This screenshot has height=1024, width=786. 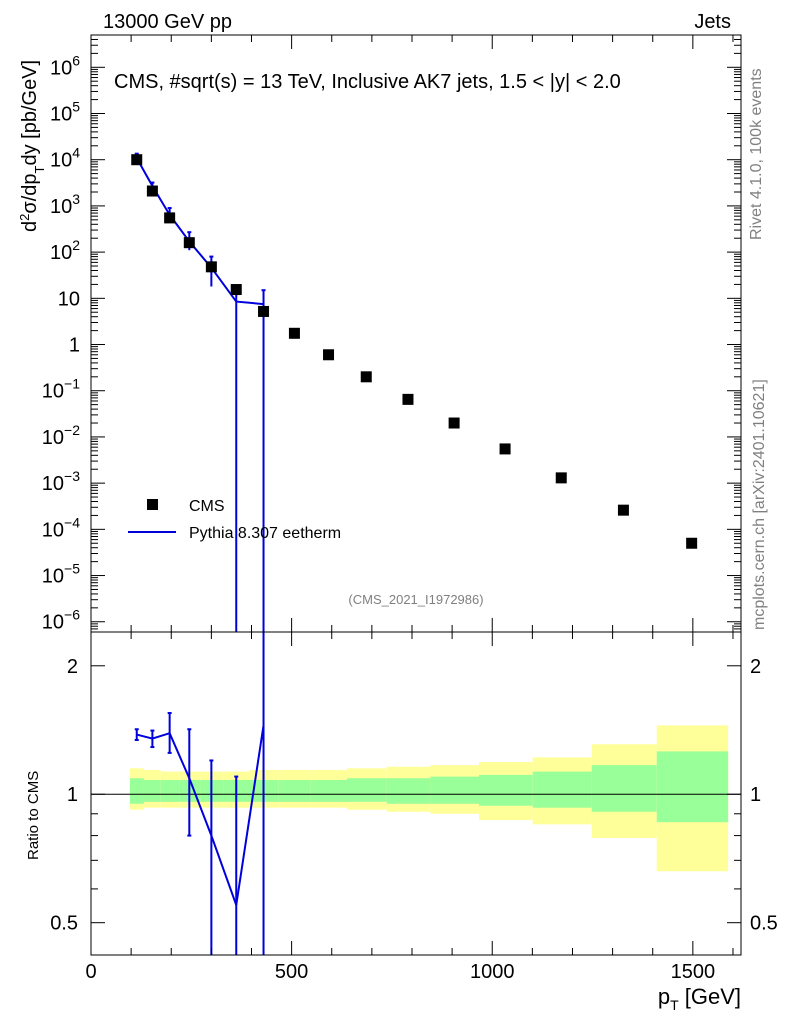 I want to click on x-tick-label: 1500, so click(x=693, y=972).